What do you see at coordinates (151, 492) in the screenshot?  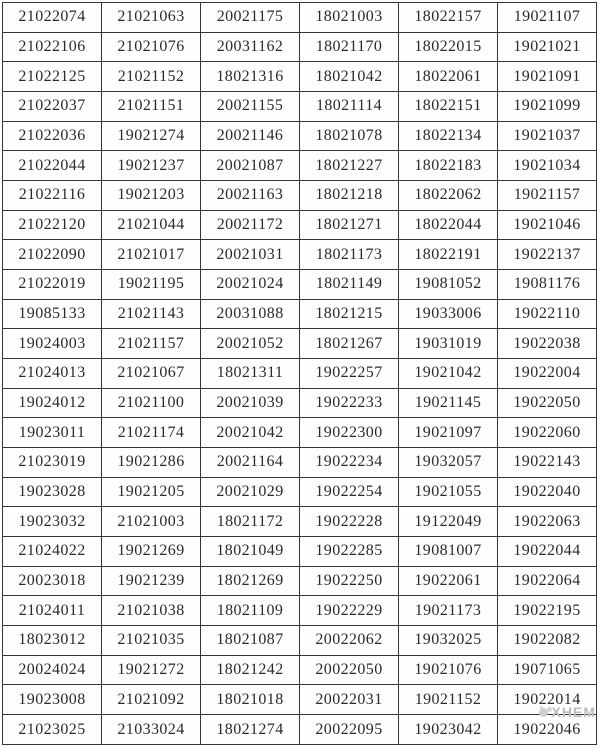 I see `table-cell: 19021205` at bounding box center [151, 492].